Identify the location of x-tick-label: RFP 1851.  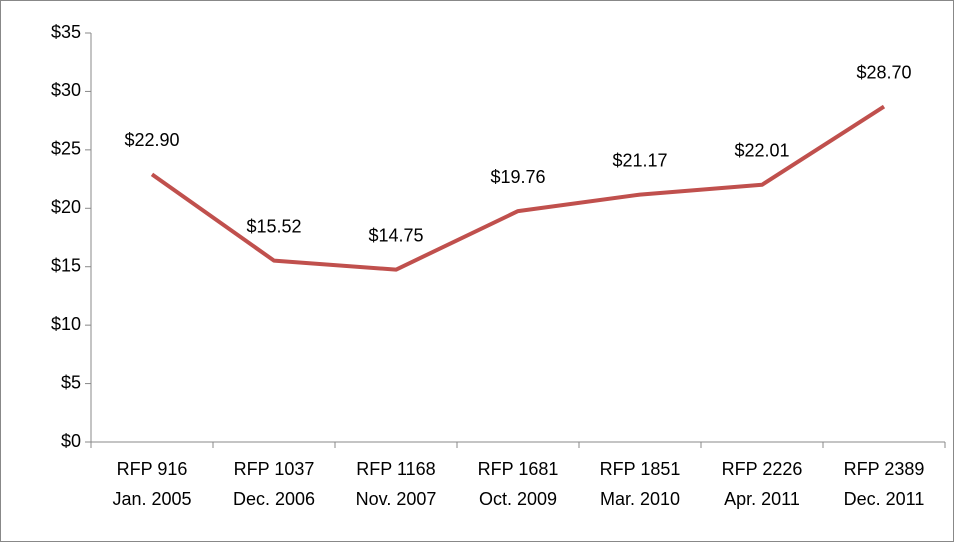
(640, 469).